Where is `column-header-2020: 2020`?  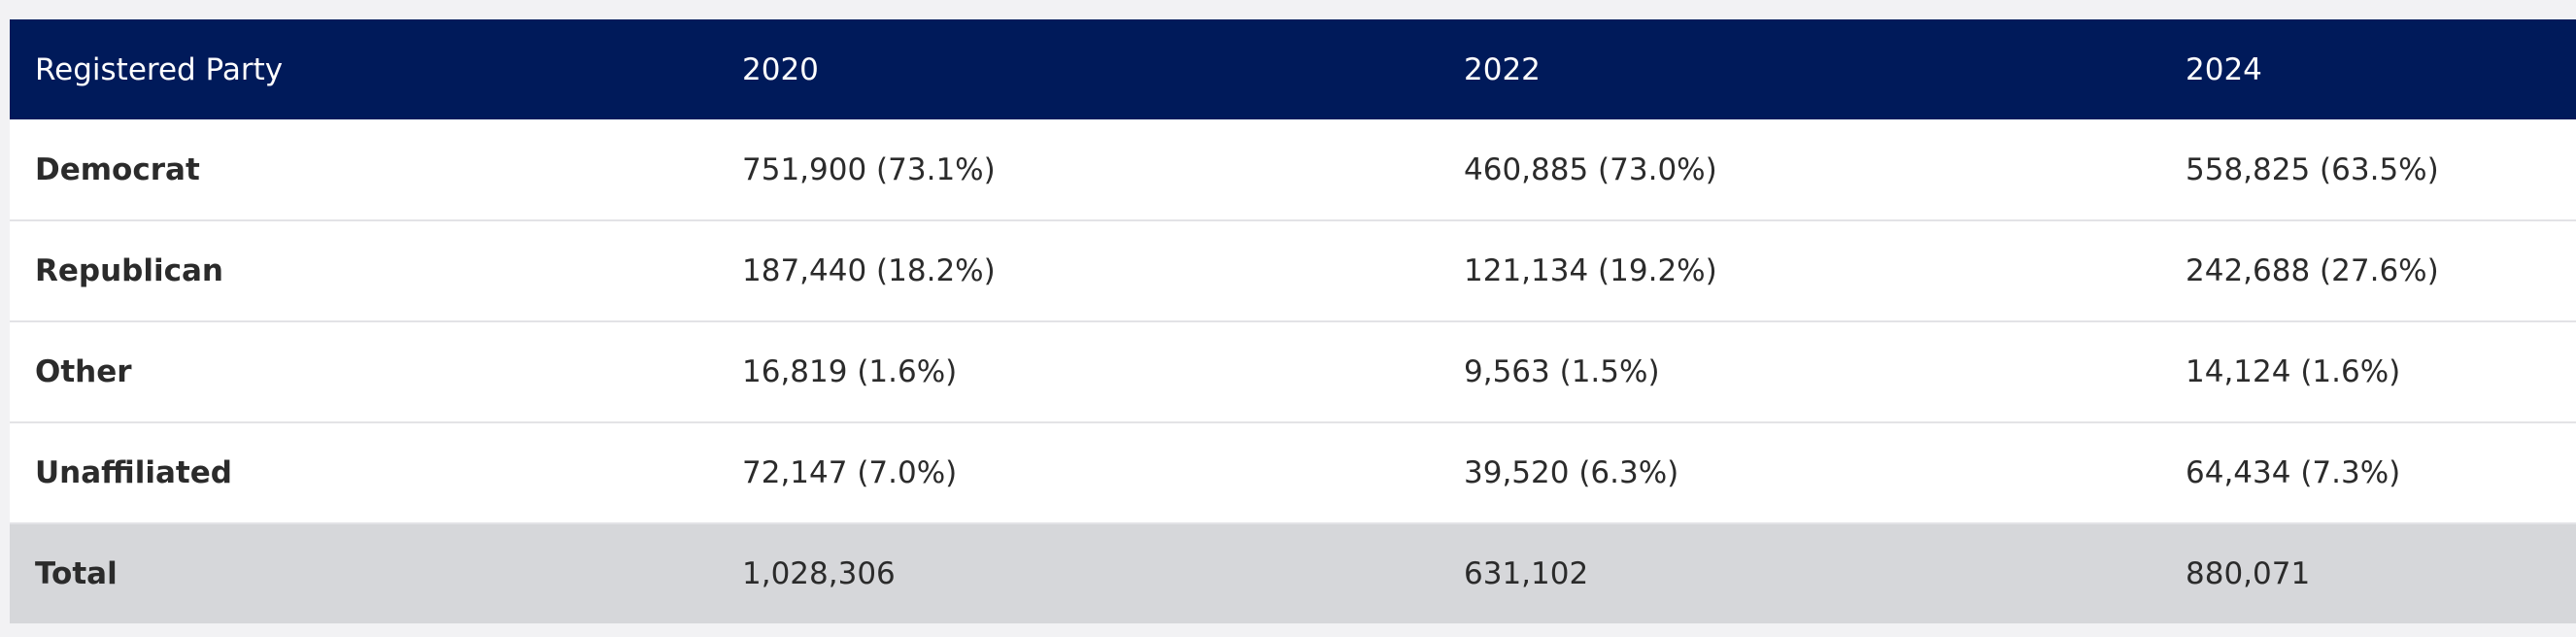
column-header-2020: 2020 is located at coordinates (780, 69).